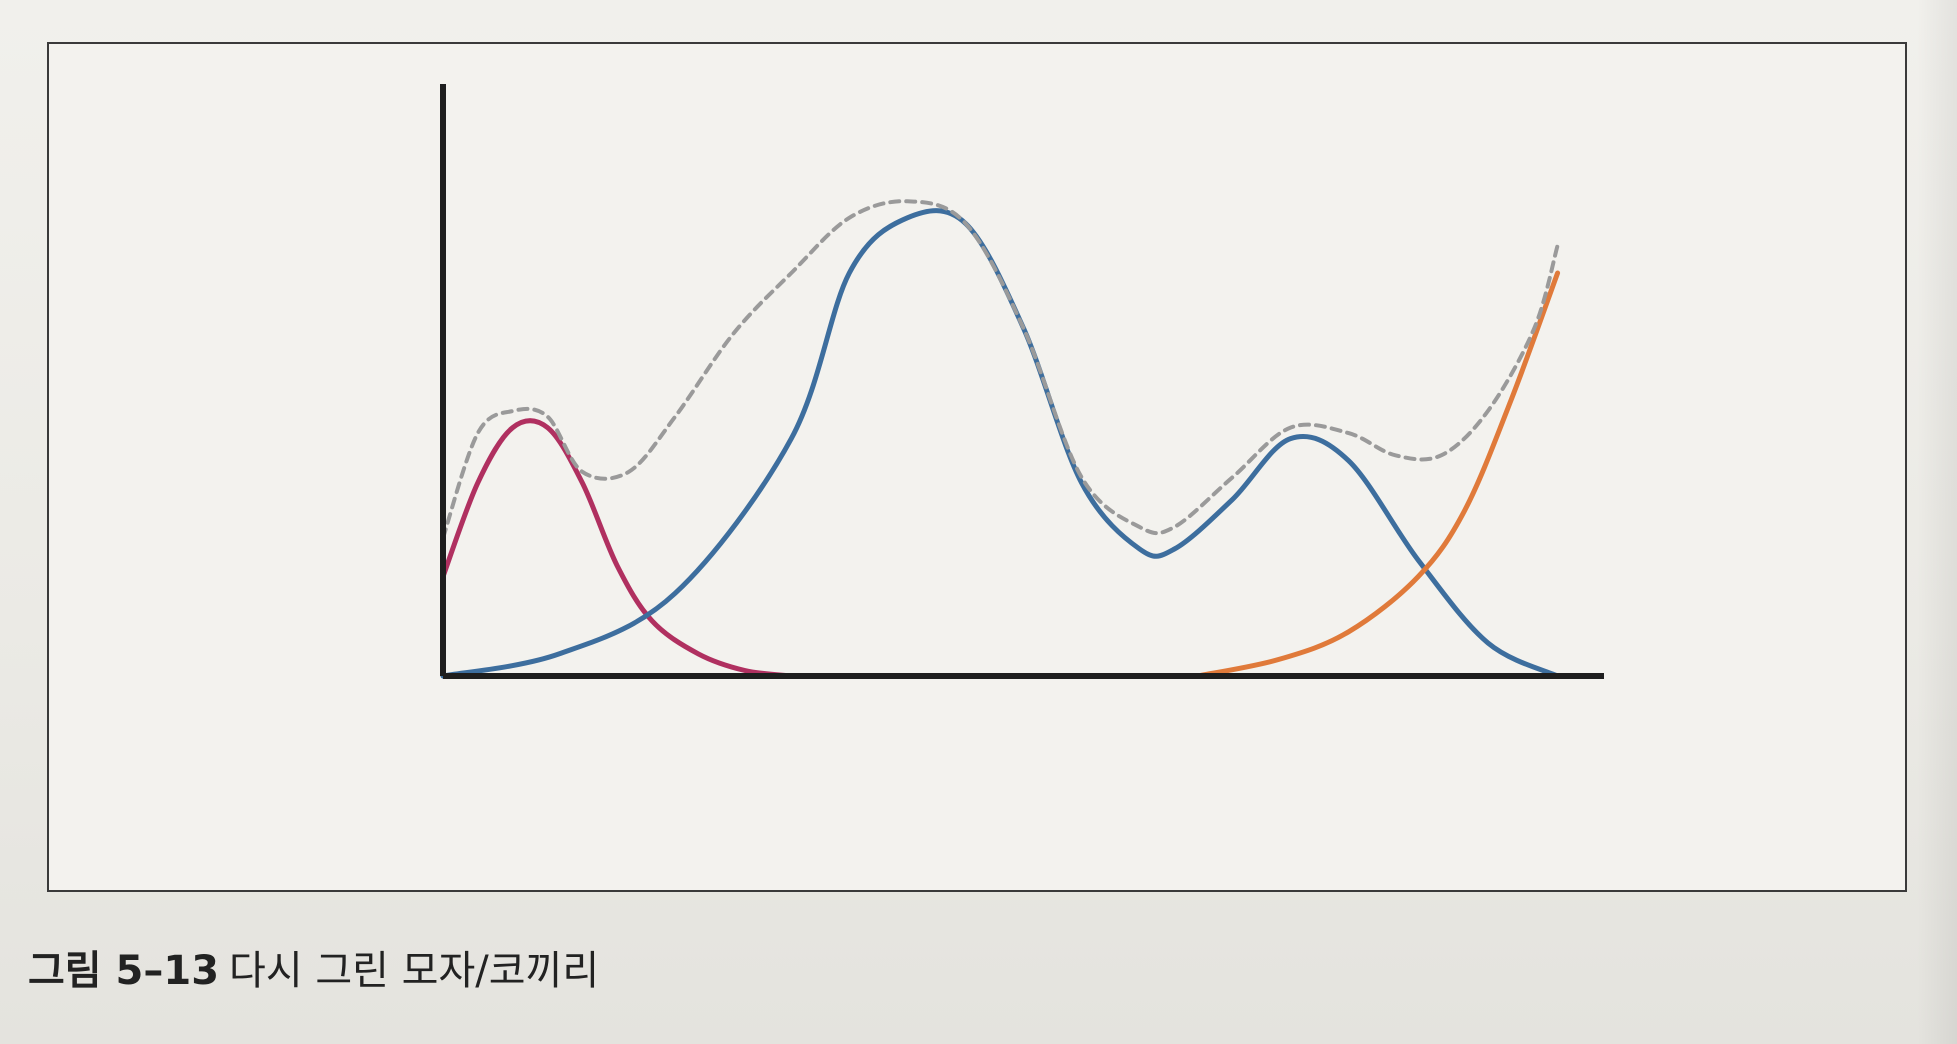  I want to click on figure-caption: 그림 5–13 다시 그린 모자/코끼리, so click(313, 967).